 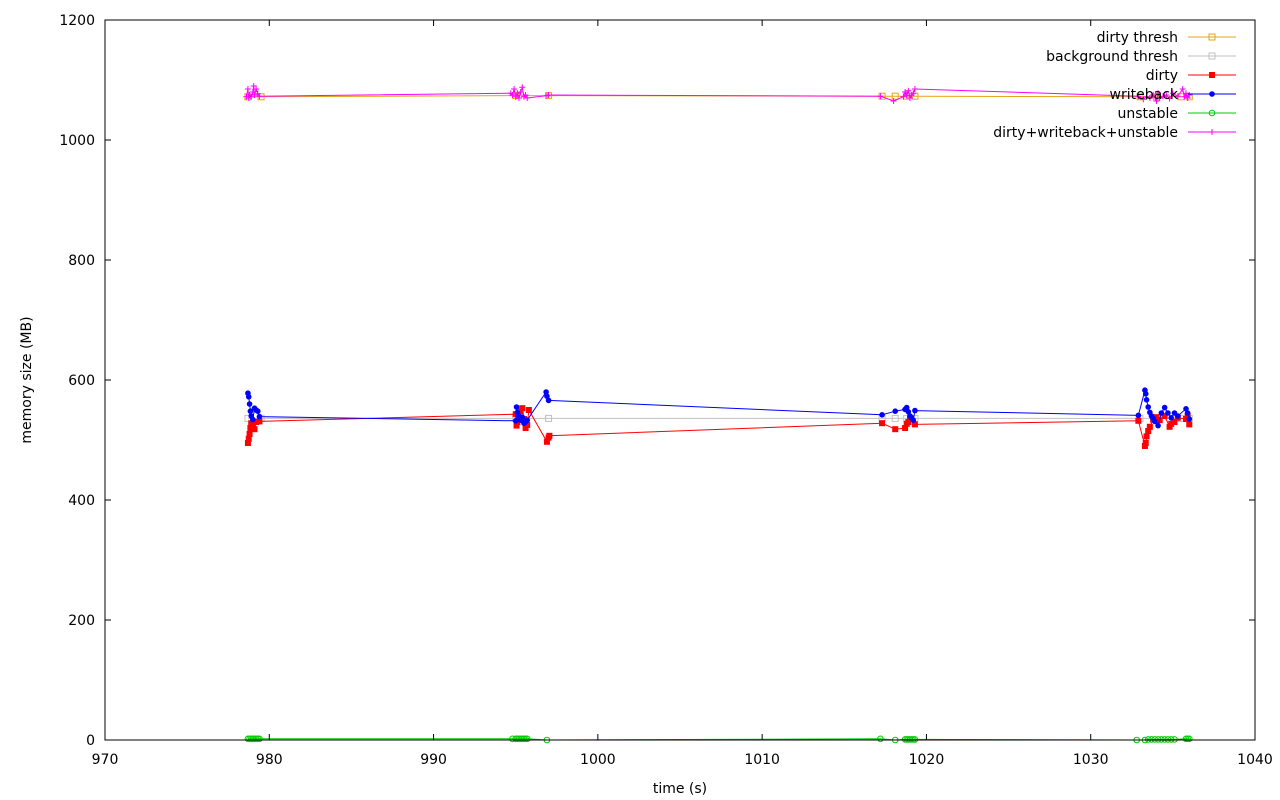 I want to click on legend-label: unstable, so click(x=1148, y=114).